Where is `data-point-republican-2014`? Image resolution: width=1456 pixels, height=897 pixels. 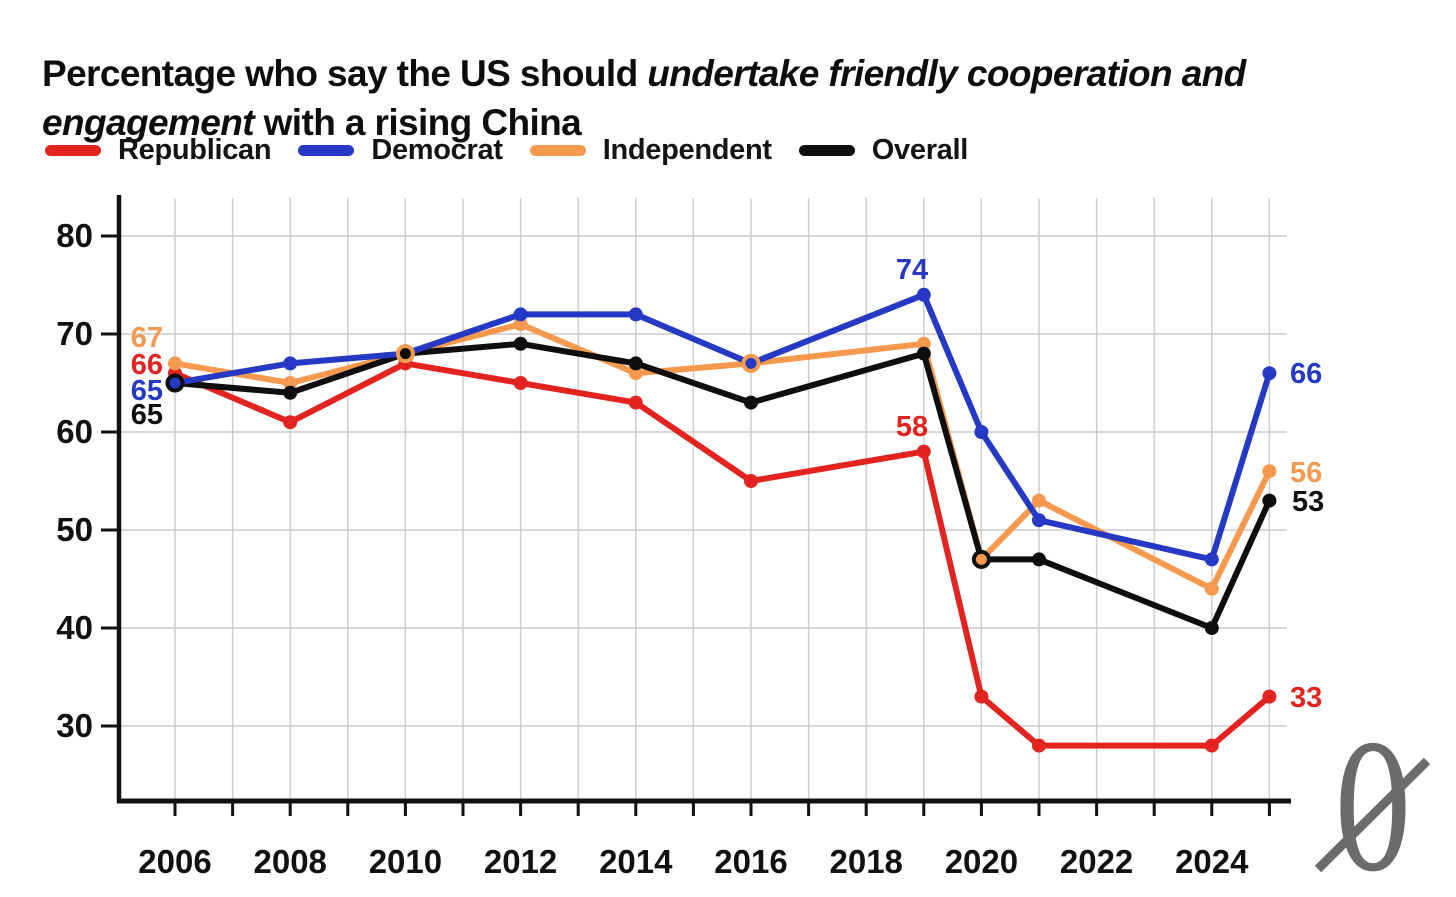
data-point-republican-2014 is located at coordinates (635, 402).